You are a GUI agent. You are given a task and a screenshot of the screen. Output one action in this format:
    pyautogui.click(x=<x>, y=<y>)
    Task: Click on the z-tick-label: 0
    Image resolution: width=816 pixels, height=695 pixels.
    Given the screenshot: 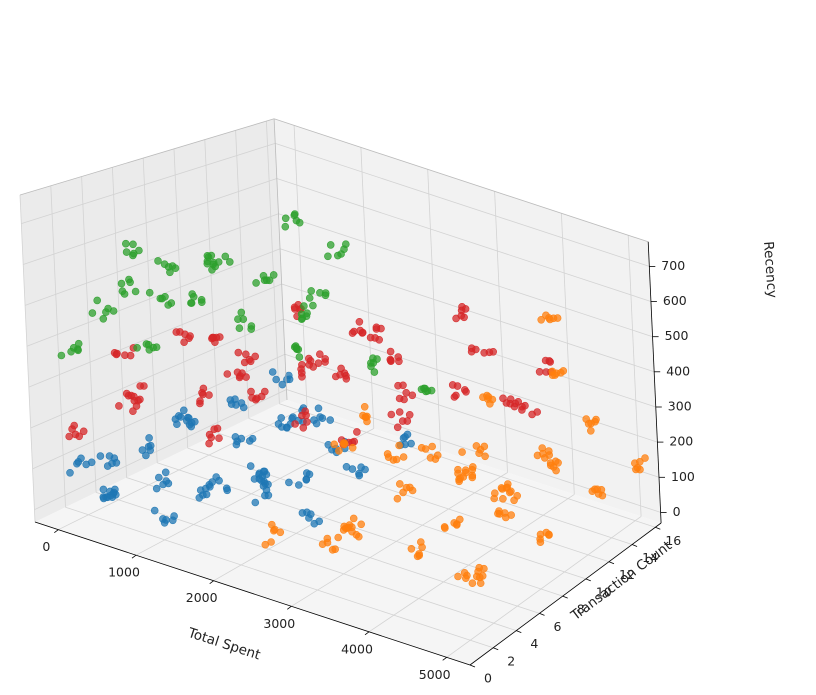 What is the action you would take?
    pyautogui.click(x=677, y=511)
    